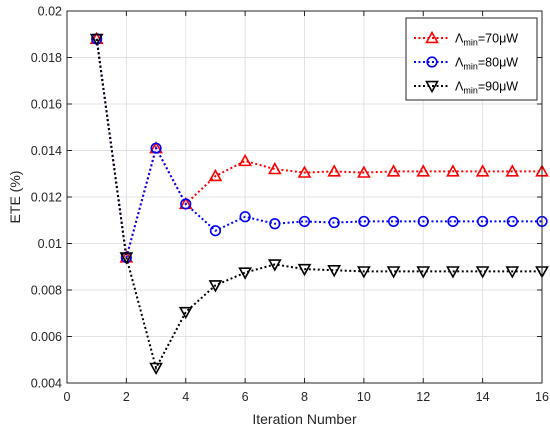 This screenshot has height=433, width=550. I want to click on x-tick-label: 2, so click(126, 397).